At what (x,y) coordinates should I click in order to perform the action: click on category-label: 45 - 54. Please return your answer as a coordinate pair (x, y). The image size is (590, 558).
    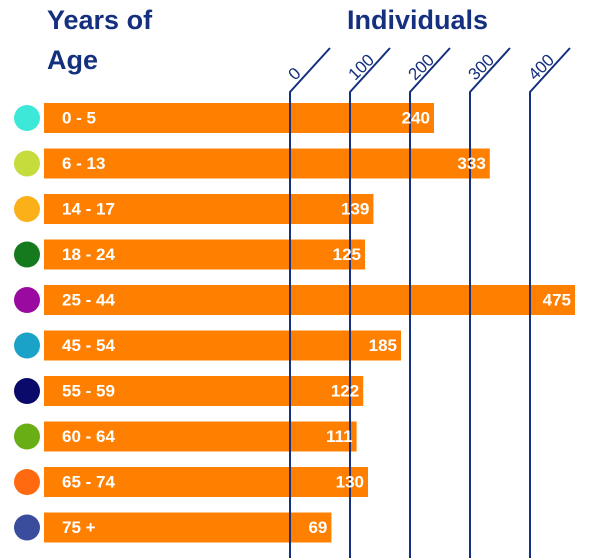
    Looking at the image, I should click on (88, 345).